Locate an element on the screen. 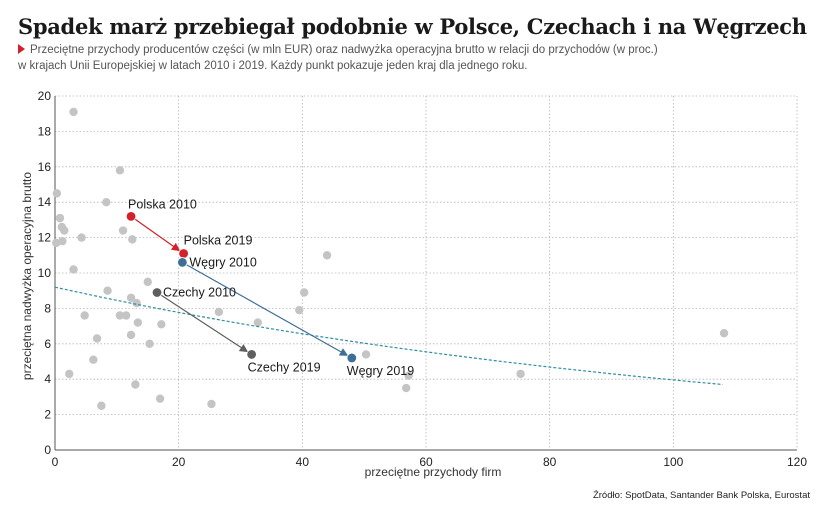  polska-from-point is located at coordinates (131, 216).